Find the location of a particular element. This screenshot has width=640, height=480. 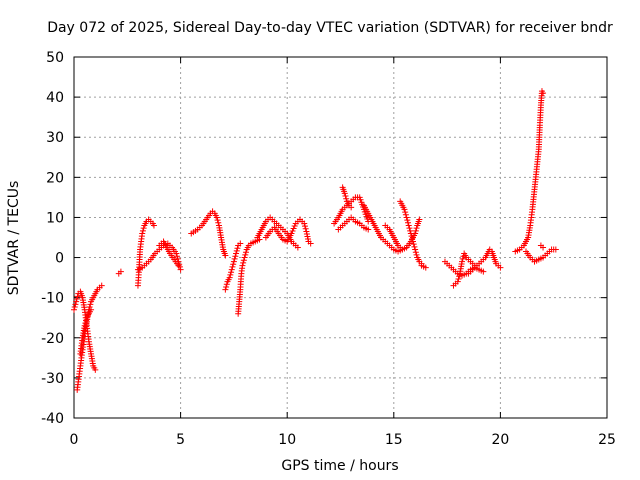

y-tick-label: -30 is located at coordinates (52, 379).